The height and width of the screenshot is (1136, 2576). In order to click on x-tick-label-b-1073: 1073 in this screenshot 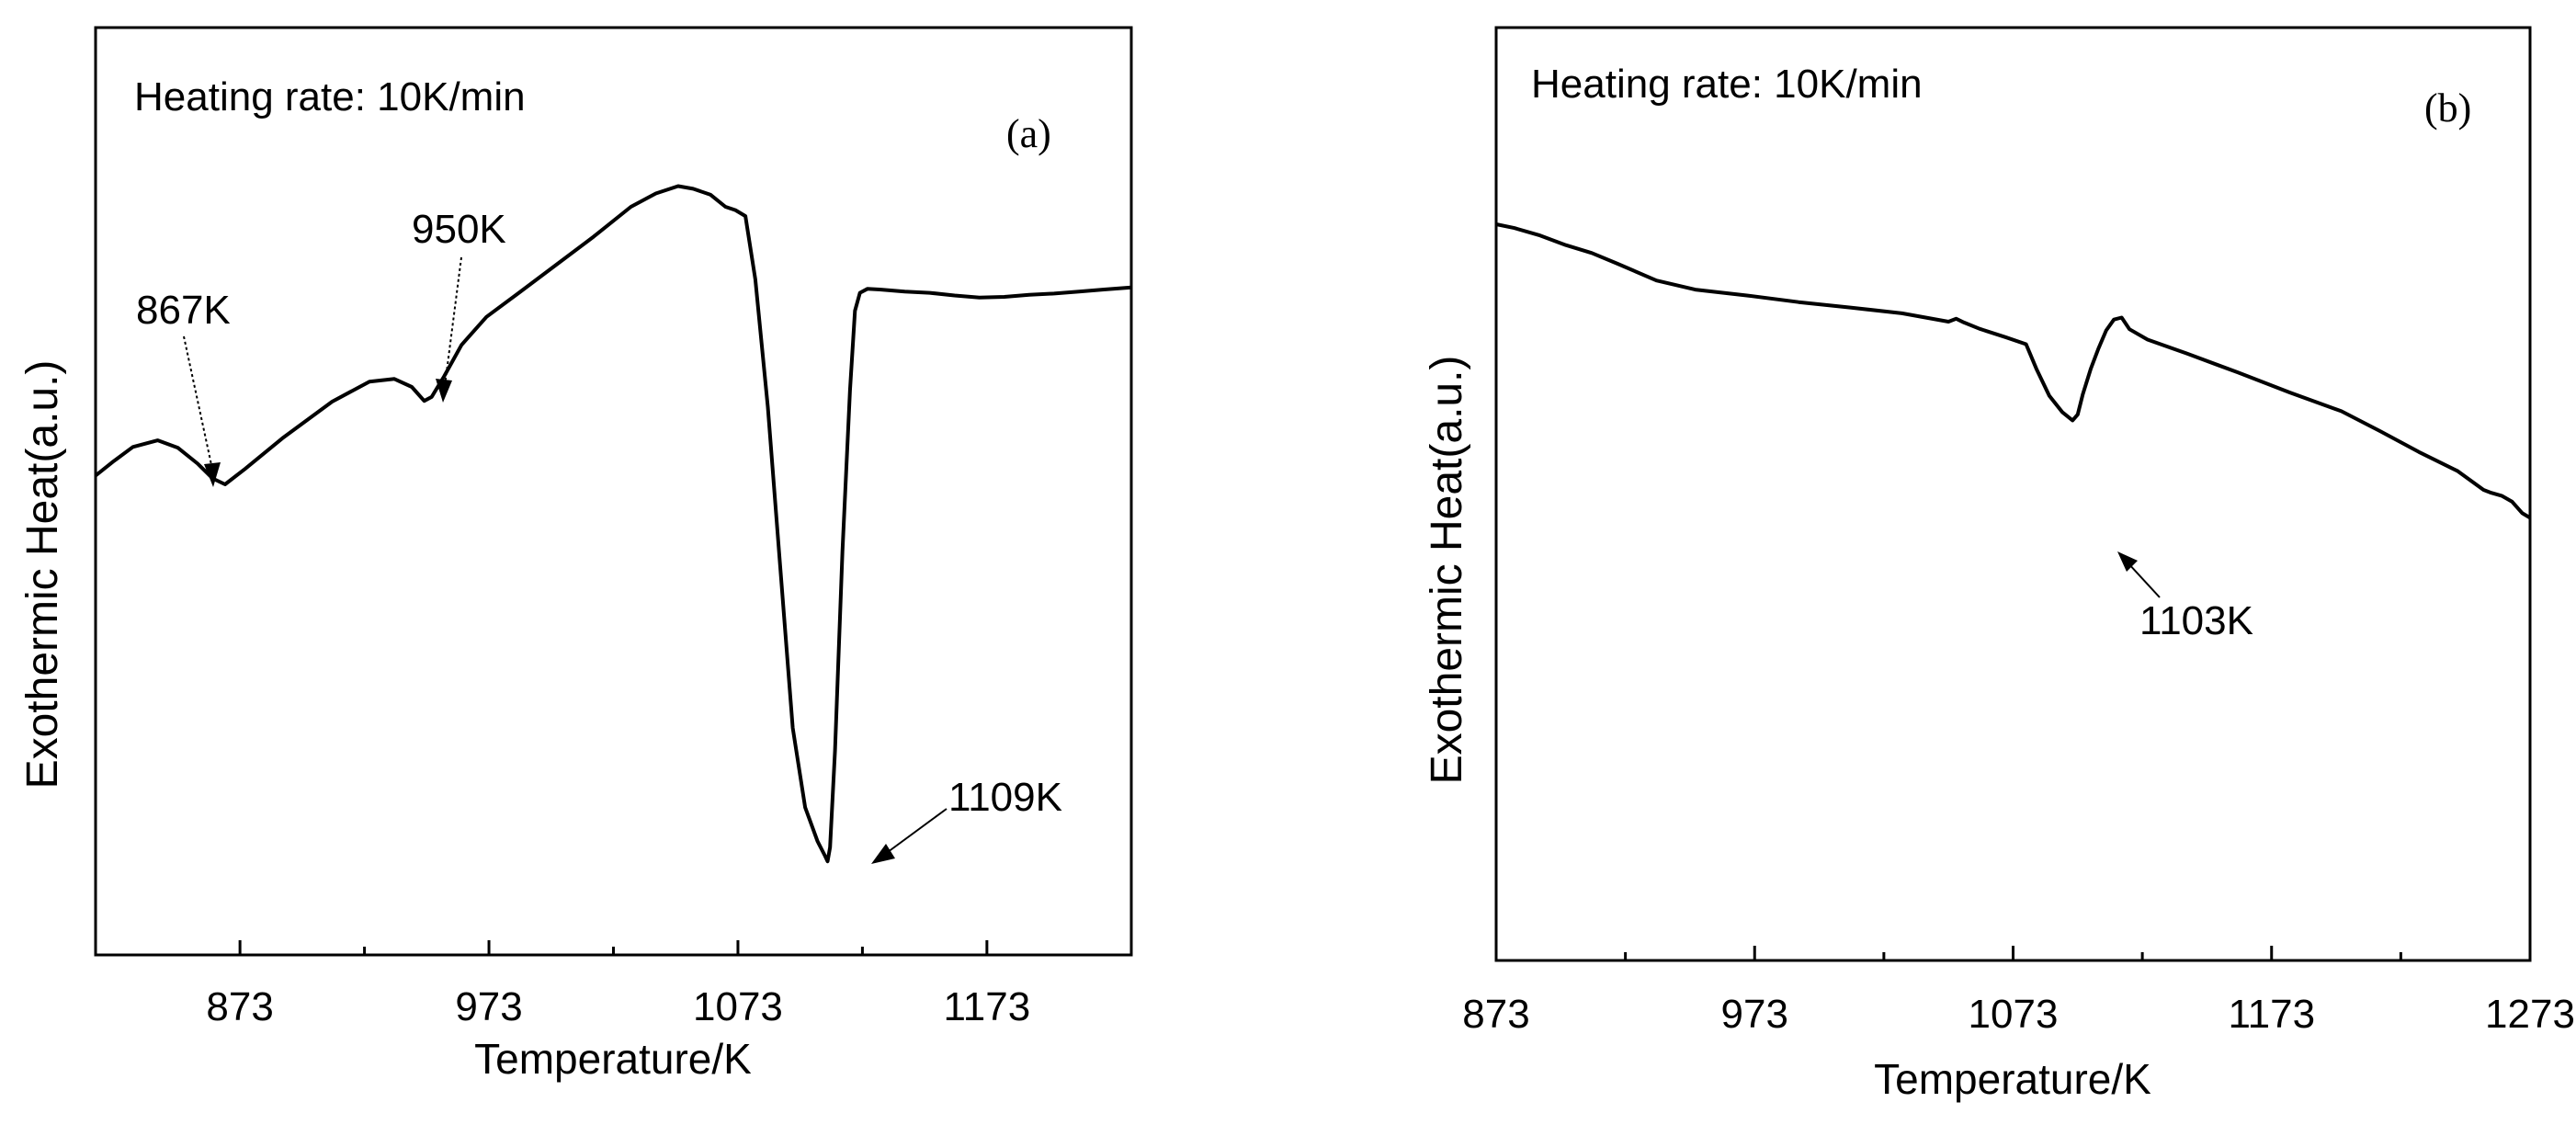, I will do `click(2014, 1014)`.